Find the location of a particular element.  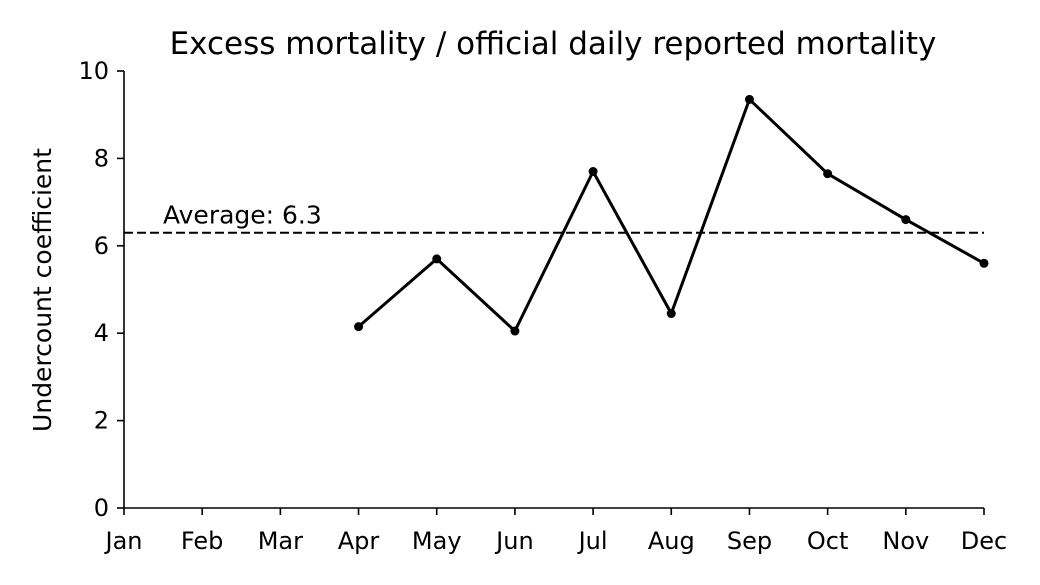

y-axis-label: Undercount coefficient is located at coordinates (42, 290).